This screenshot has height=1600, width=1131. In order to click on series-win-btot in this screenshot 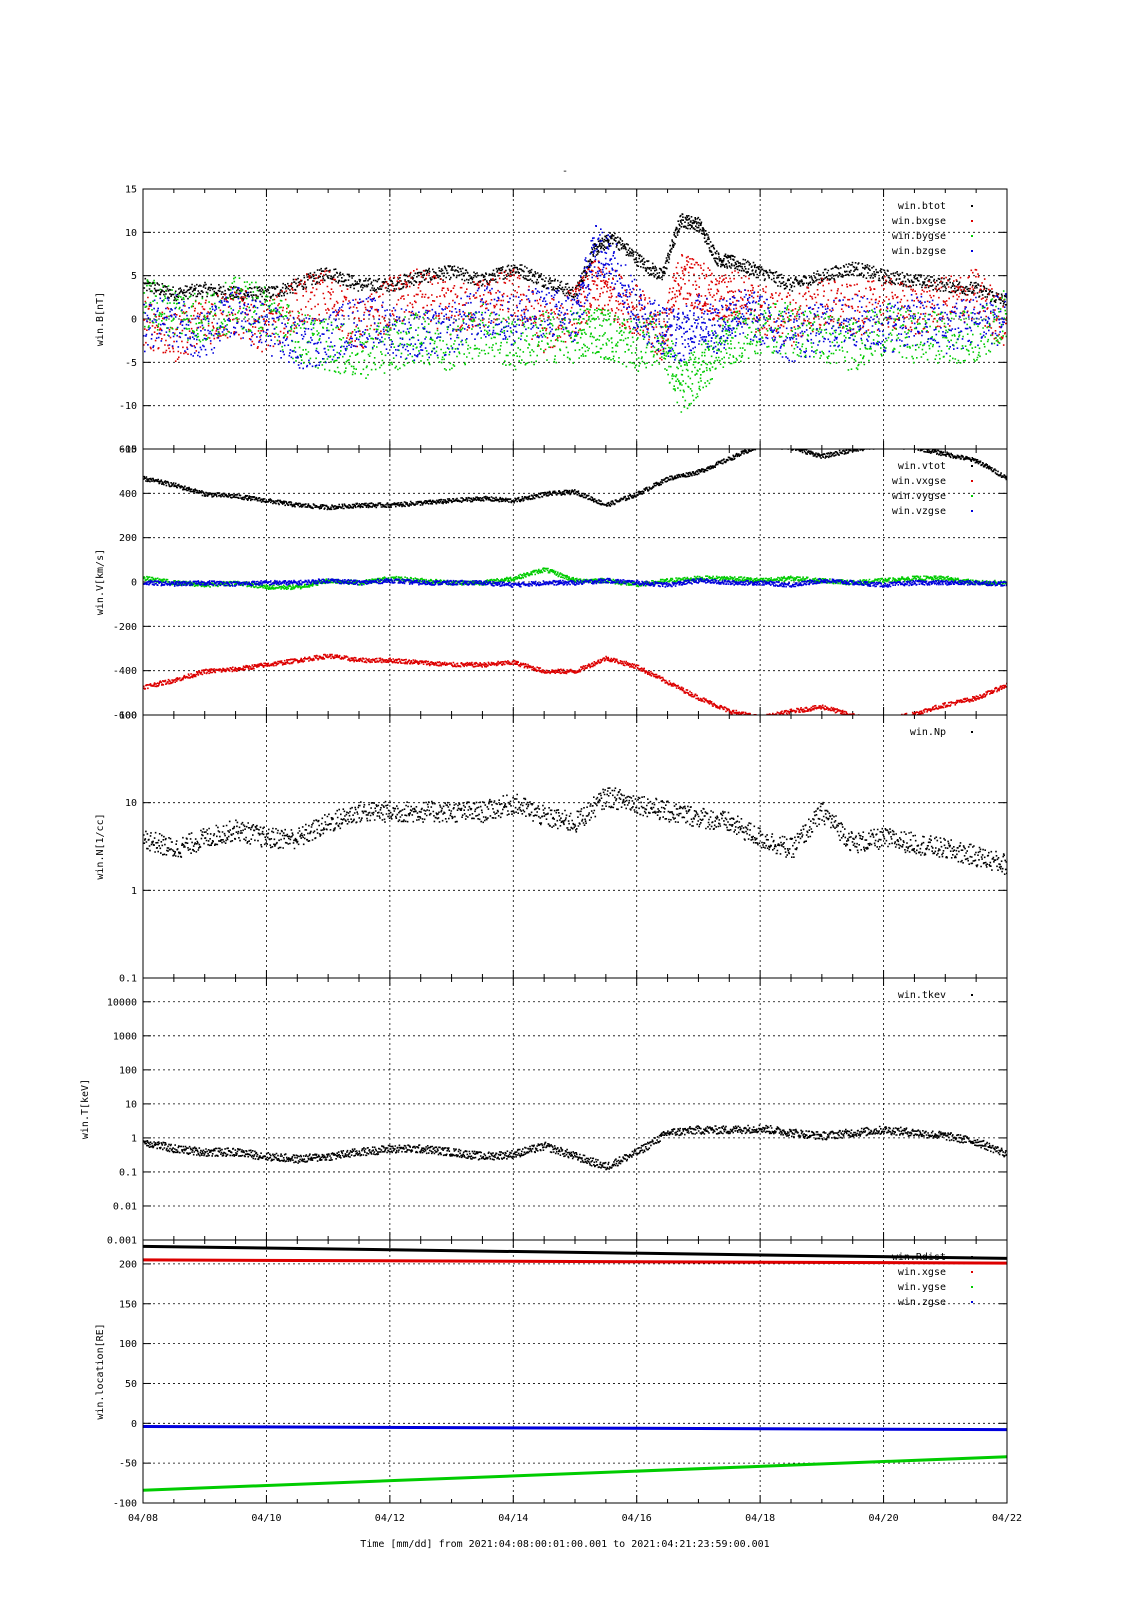, I will do `click(575, 260)`.